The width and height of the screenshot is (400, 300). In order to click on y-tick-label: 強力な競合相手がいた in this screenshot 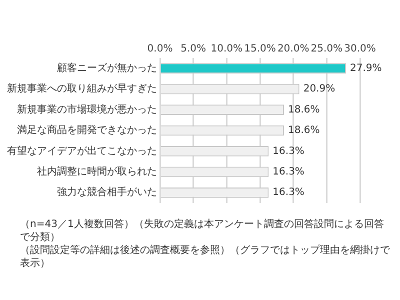, I will do `click(107, 192)`.